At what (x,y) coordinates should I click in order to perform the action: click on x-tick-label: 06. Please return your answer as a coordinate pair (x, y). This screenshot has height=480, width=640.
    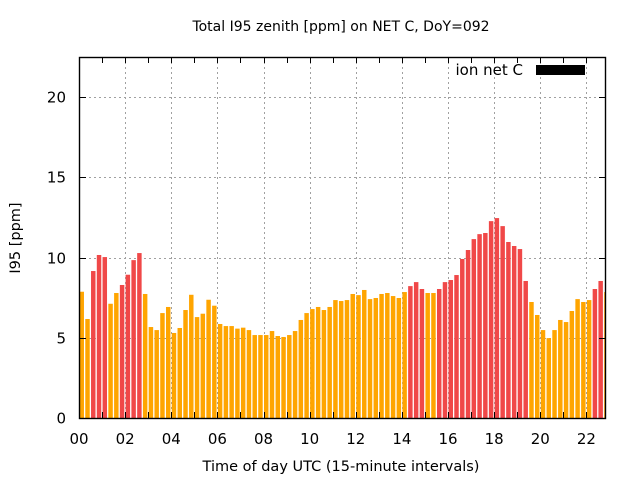
    Looking at the image, I should click on (217, 439).